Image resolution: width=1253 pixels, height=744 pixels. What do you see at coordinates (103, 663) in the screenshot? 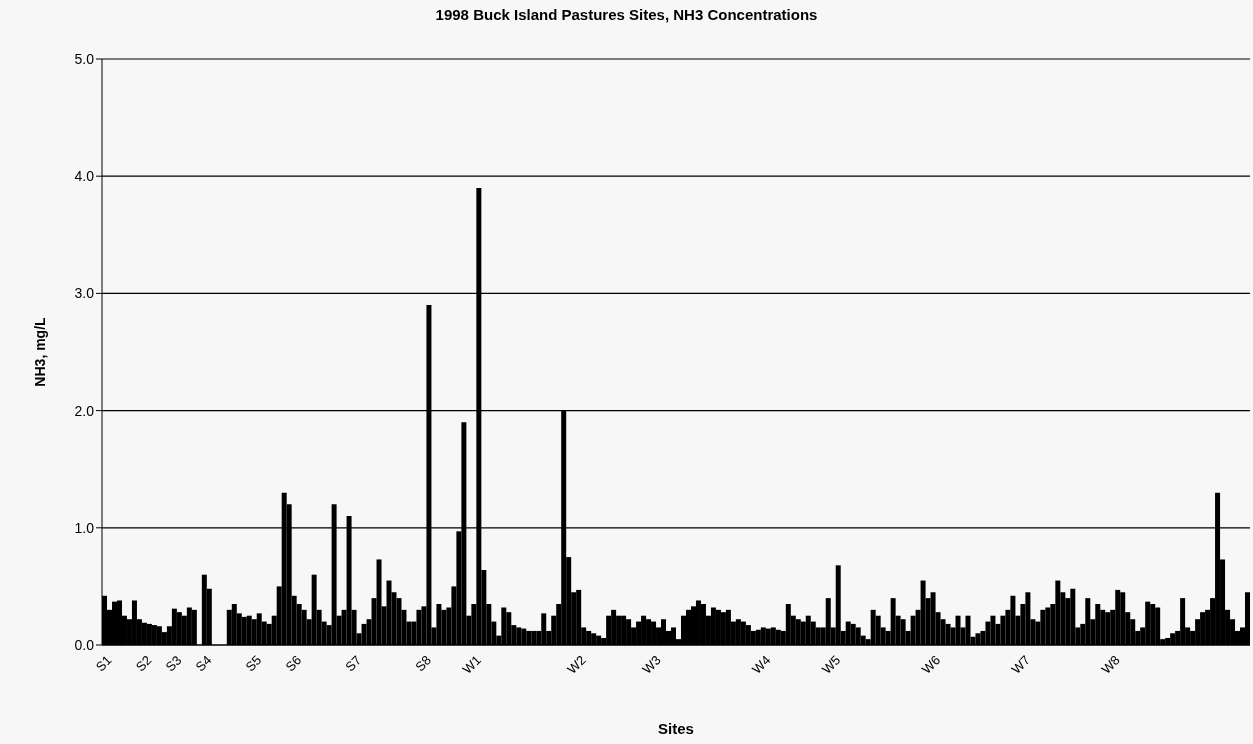
I see `x-tick-label: S1` at bounding box center [103, 663].